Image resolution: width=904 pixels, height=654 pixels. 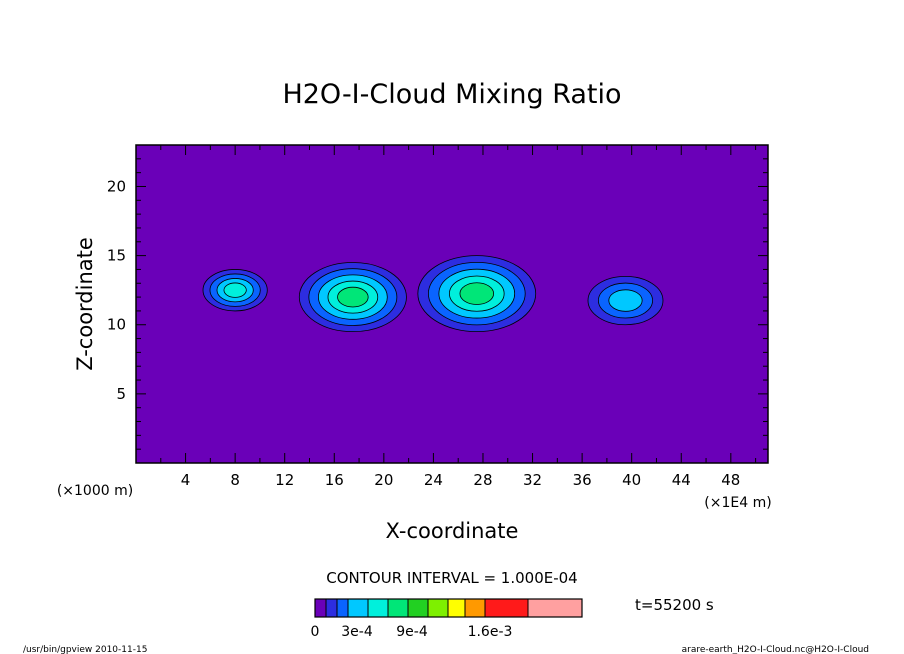 I want to click on x-tick-label: 44, so click(x=681, y=480).